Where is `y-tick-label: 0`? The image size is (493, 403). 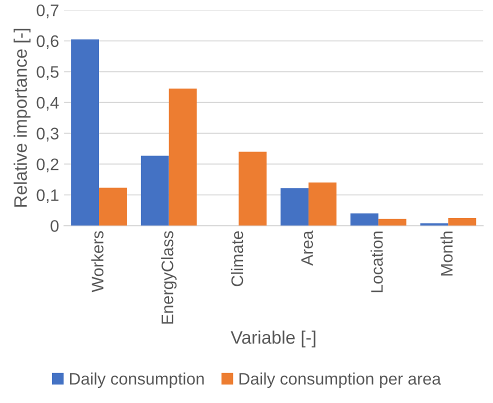
y-tick-label: 0 is located at coordinates (54, 226).